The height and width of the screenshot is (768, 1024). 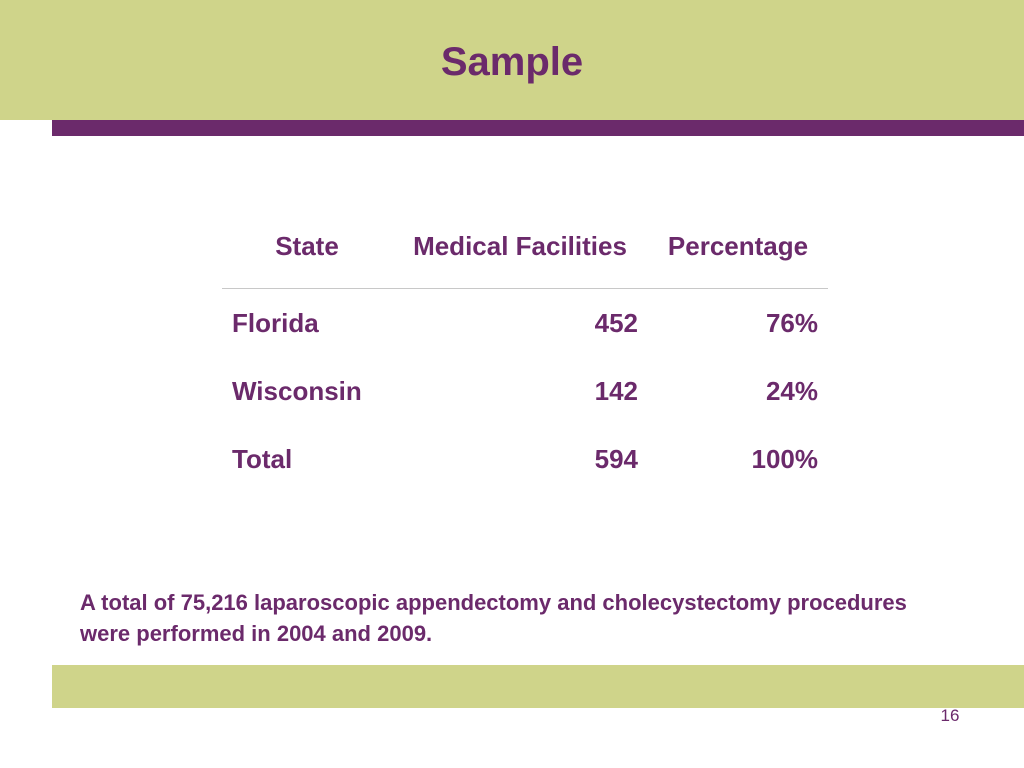 I want to click on column-header-medical-facilities: Medical Facilities, so click(x=520, y=253).